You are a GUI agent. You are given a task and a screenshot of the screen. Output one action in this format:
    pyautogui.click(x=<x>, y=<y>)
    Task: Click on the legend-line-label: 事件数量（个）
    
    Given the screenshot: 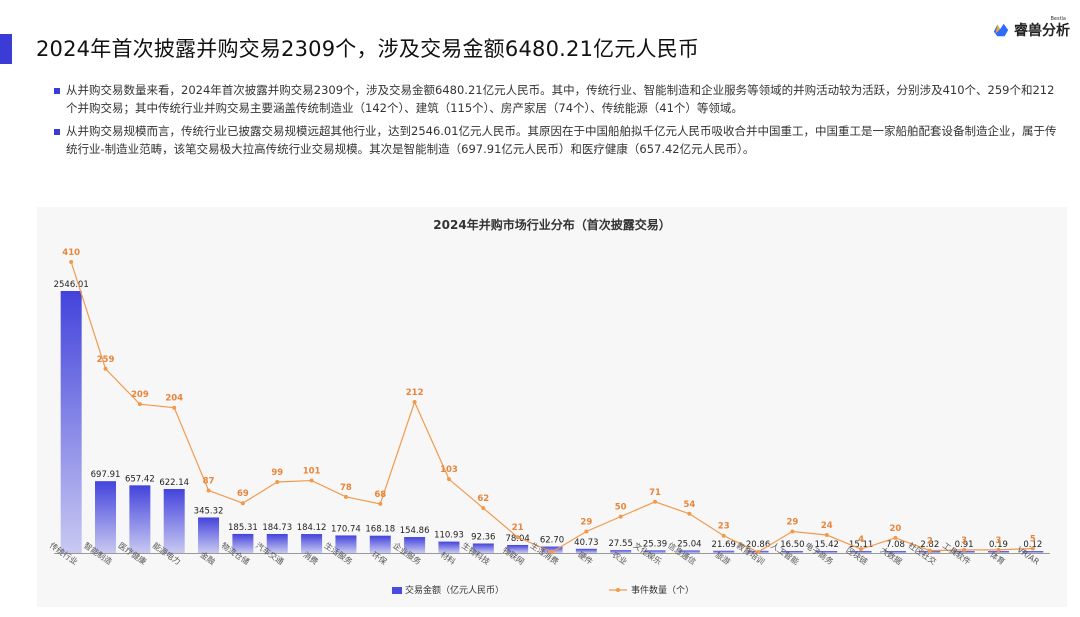 What is the action you would take?
    pyautogui.click(x=662, y=590)
    